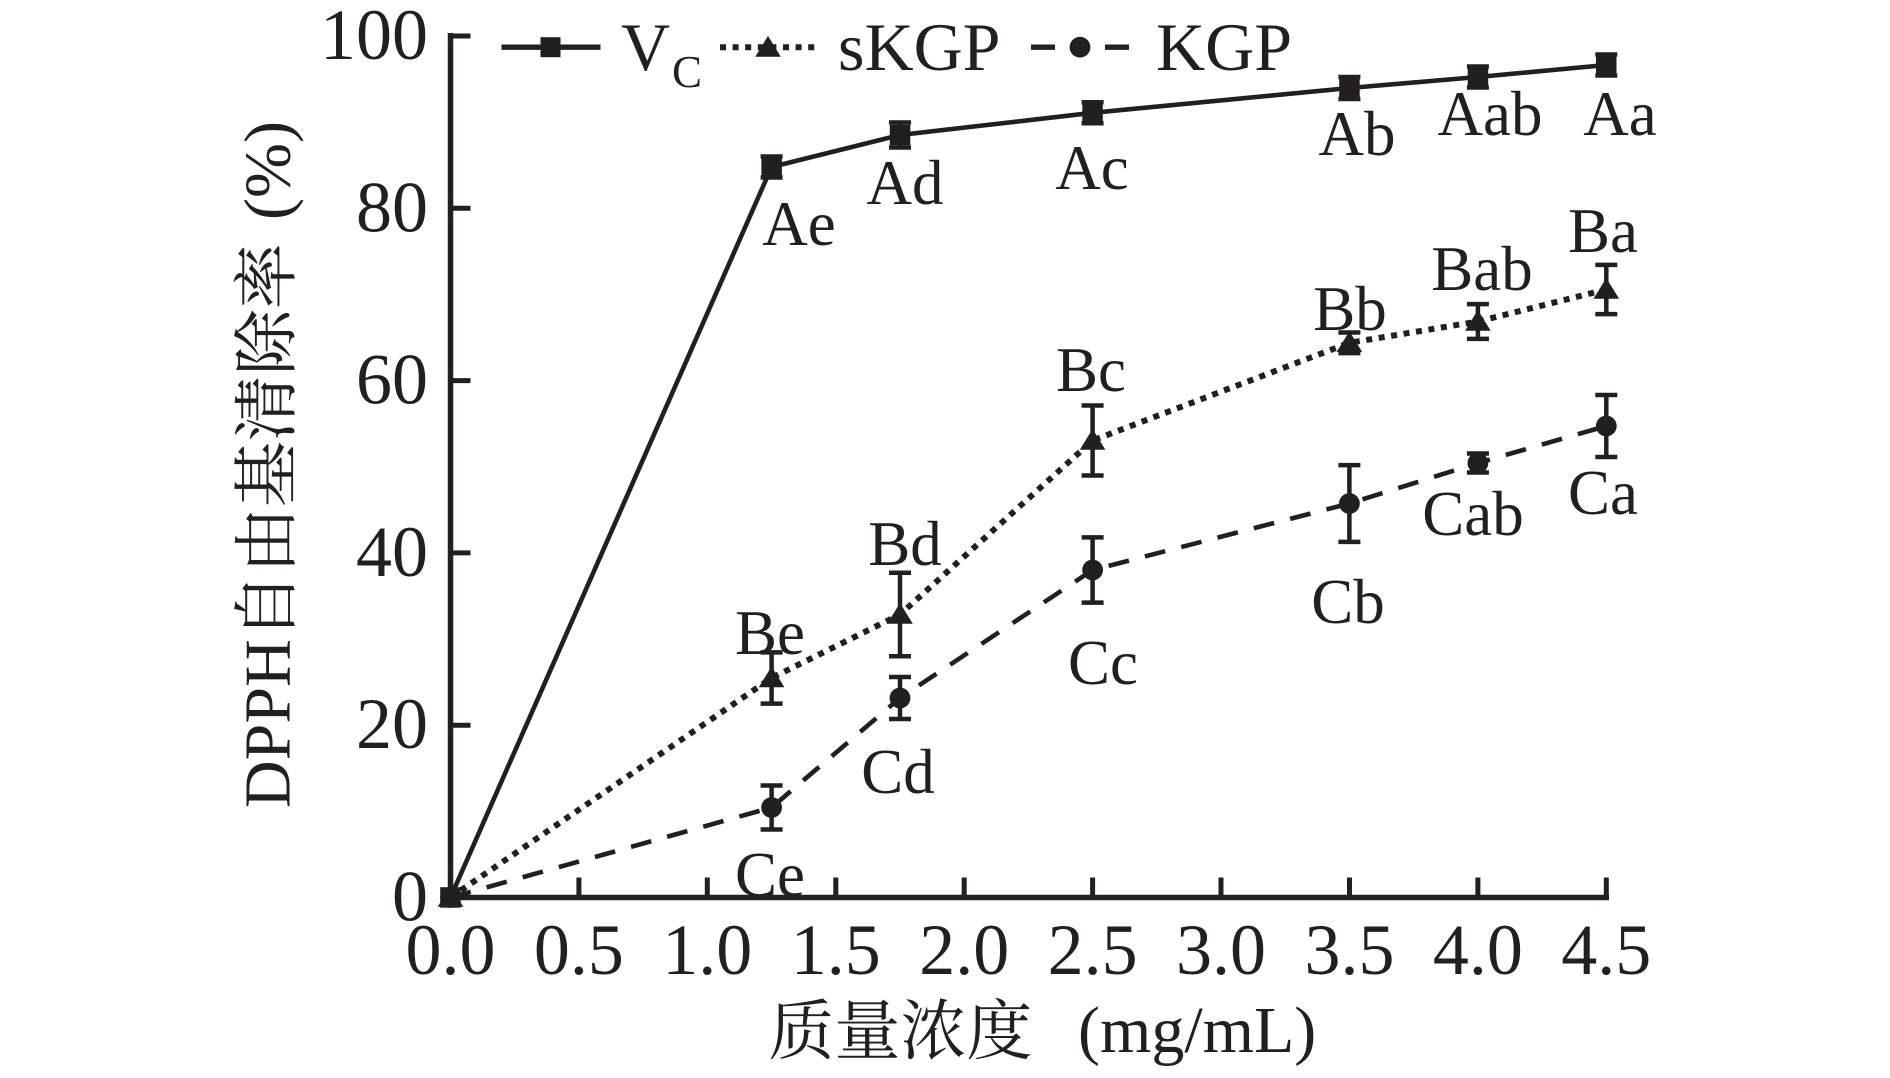 This screenshot has height=1078, width=1890. Describe the element at coordinates (410, 897) in the screenshot. I see `svg-text: 0` at that location.